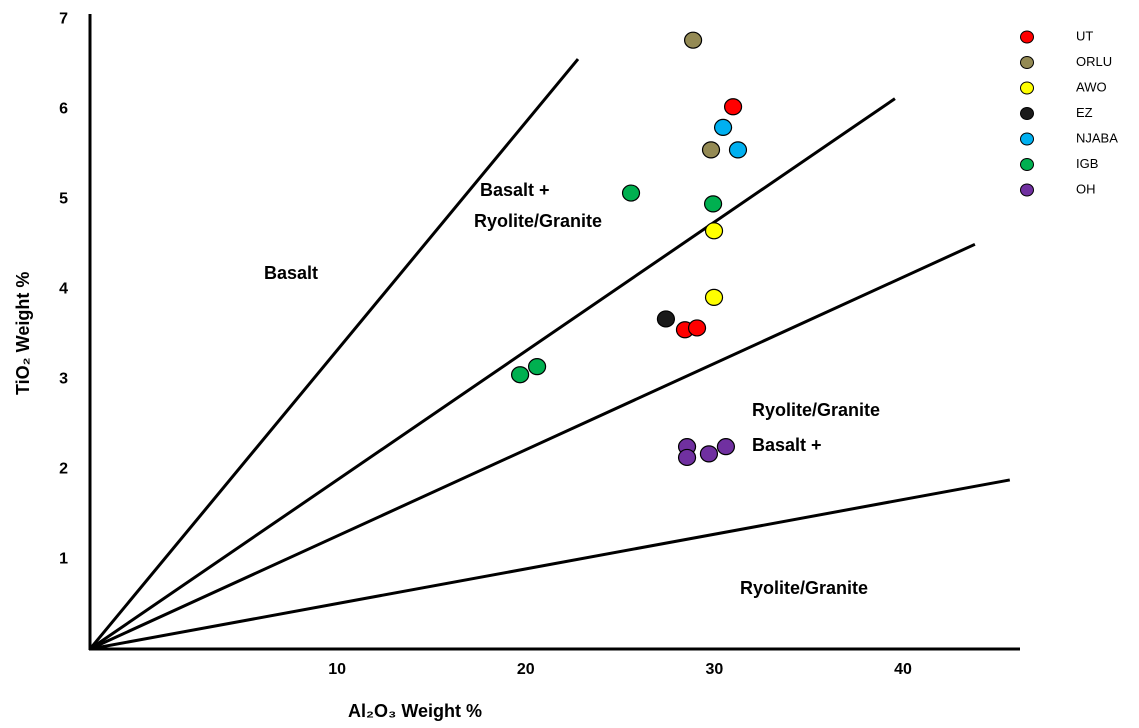 This screenshot has height=728, width=1139. I want to click on y-tick-label: 1, so click(63, 558).